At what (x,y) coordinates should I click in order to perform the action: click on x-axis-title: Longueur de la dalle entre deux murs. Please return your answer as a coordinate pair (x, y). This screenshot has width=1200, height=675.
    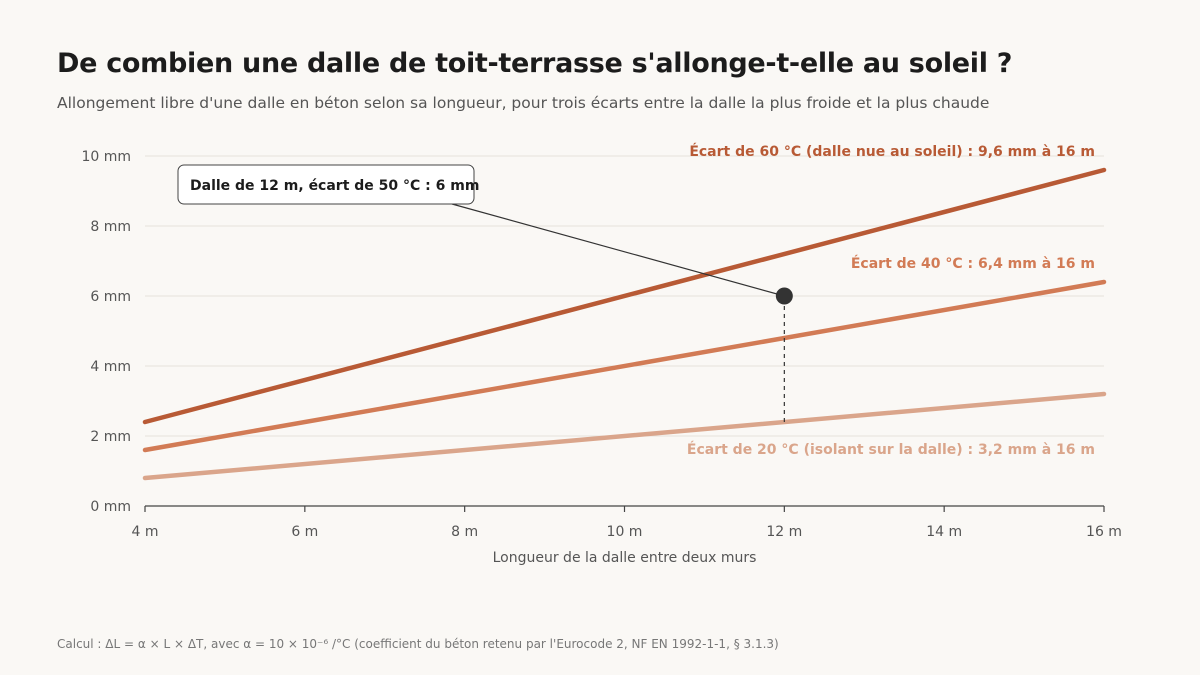
    Looking at the image, I should click on (625, 558).